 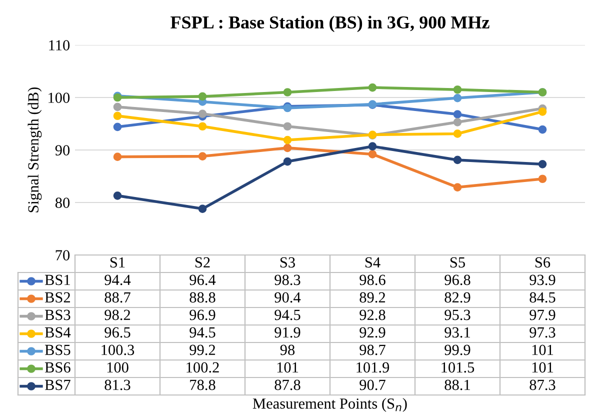 I want to click on data-label: 97.3, so click(x=543, y=332).